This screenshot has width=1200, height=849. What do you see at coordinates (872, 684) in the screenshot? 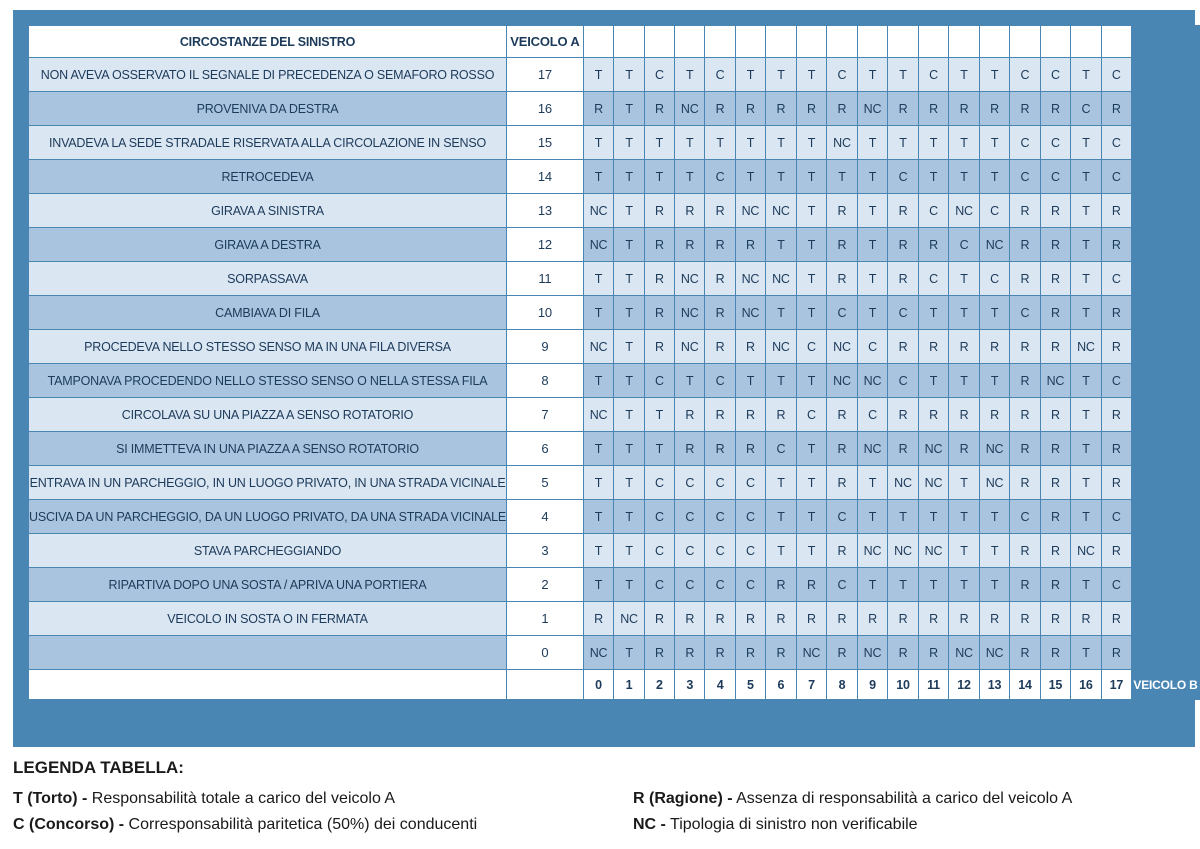
I see `vehicle-b-number: 9` at bounding box center [872, 684].